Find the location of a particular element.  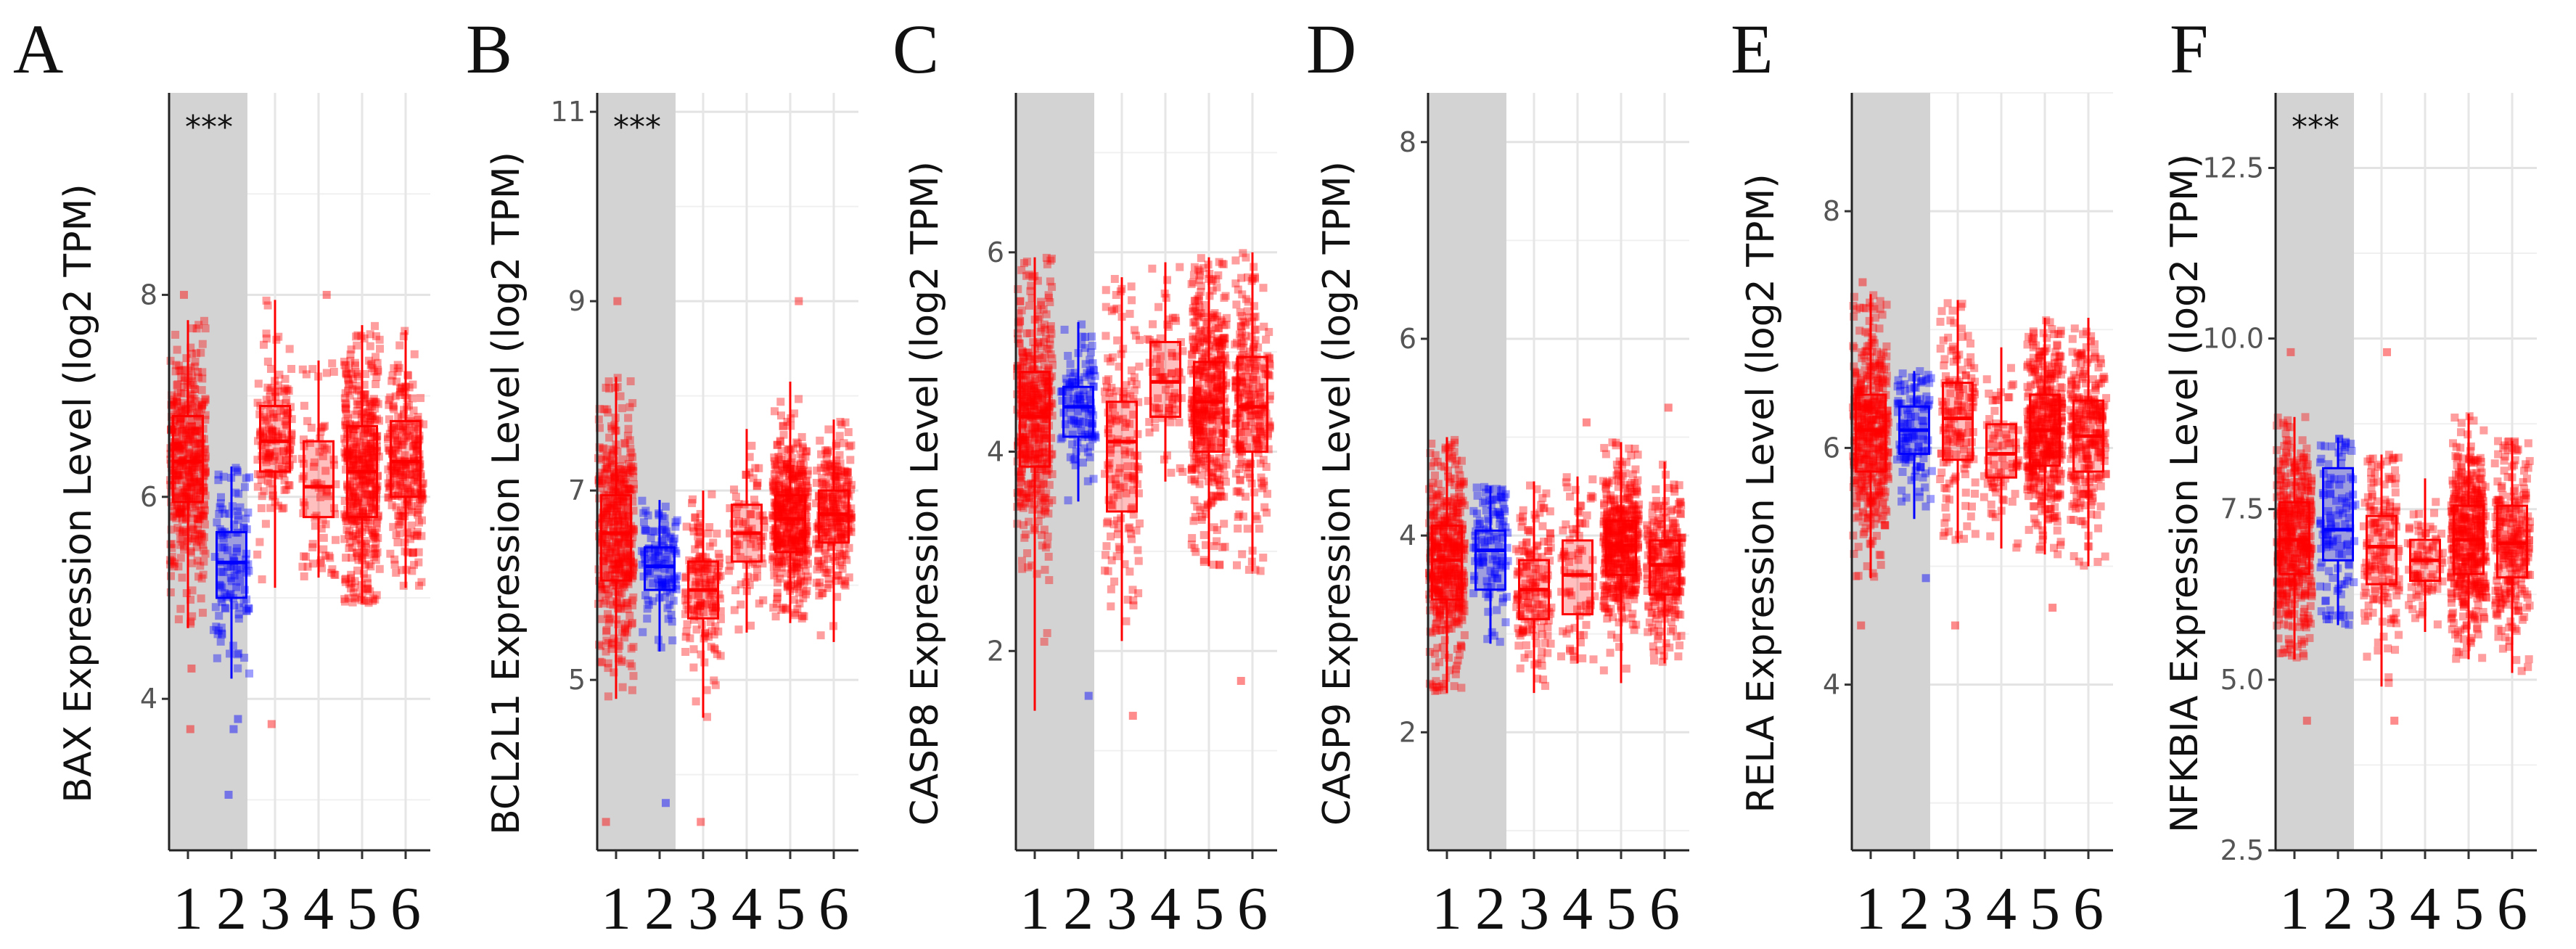

x-tick-label: 1 is located at coordinates (1035, 908).